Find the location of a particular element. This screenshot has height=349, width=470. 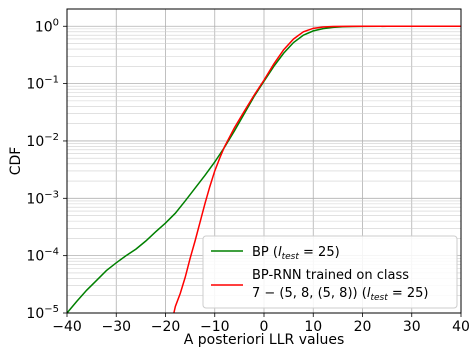

y-axis-label: CDF is located at coordinates (16, 161).